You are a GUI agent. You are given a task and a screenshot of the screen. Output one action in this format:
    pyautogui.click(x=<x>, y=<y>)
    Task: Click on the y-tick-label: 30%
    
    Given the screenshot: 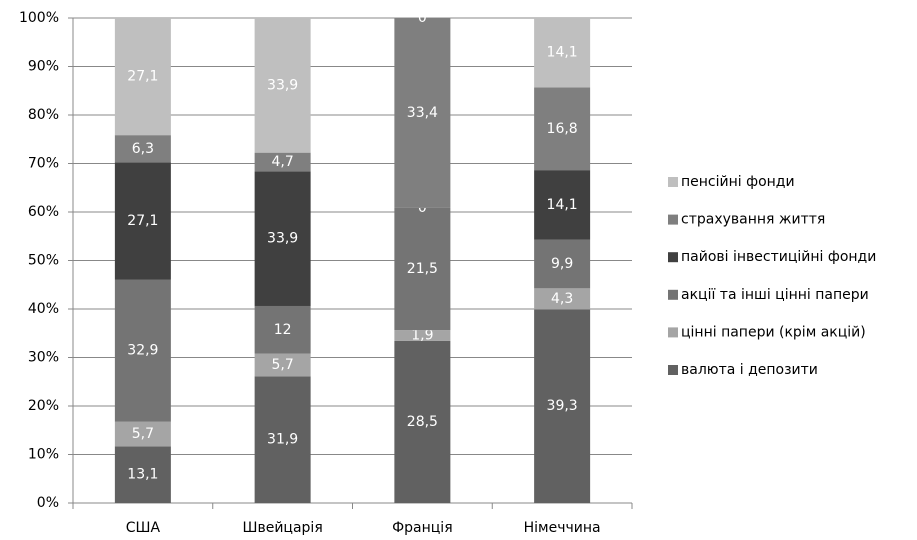 What is the action you would take?
    pyautogui.click(x=43, y=358)
    